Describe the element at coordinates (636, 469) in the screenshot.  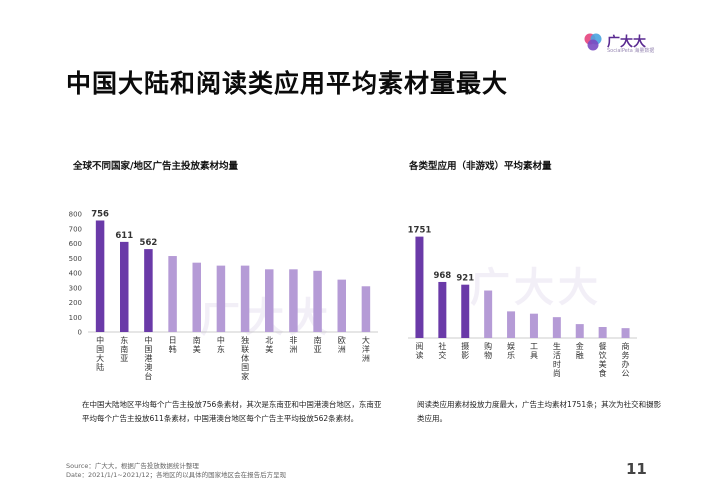
I see `page-number: 11` at that location.